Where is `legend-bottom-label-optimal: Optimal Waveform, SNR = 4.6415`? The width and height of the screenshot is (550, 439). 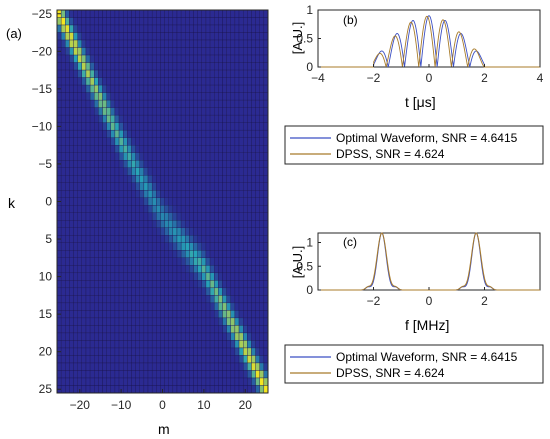
legend-bottom-label-optimal: Optimal Waveform, SNR = 4.6415 is located at coordinates (427, 357).